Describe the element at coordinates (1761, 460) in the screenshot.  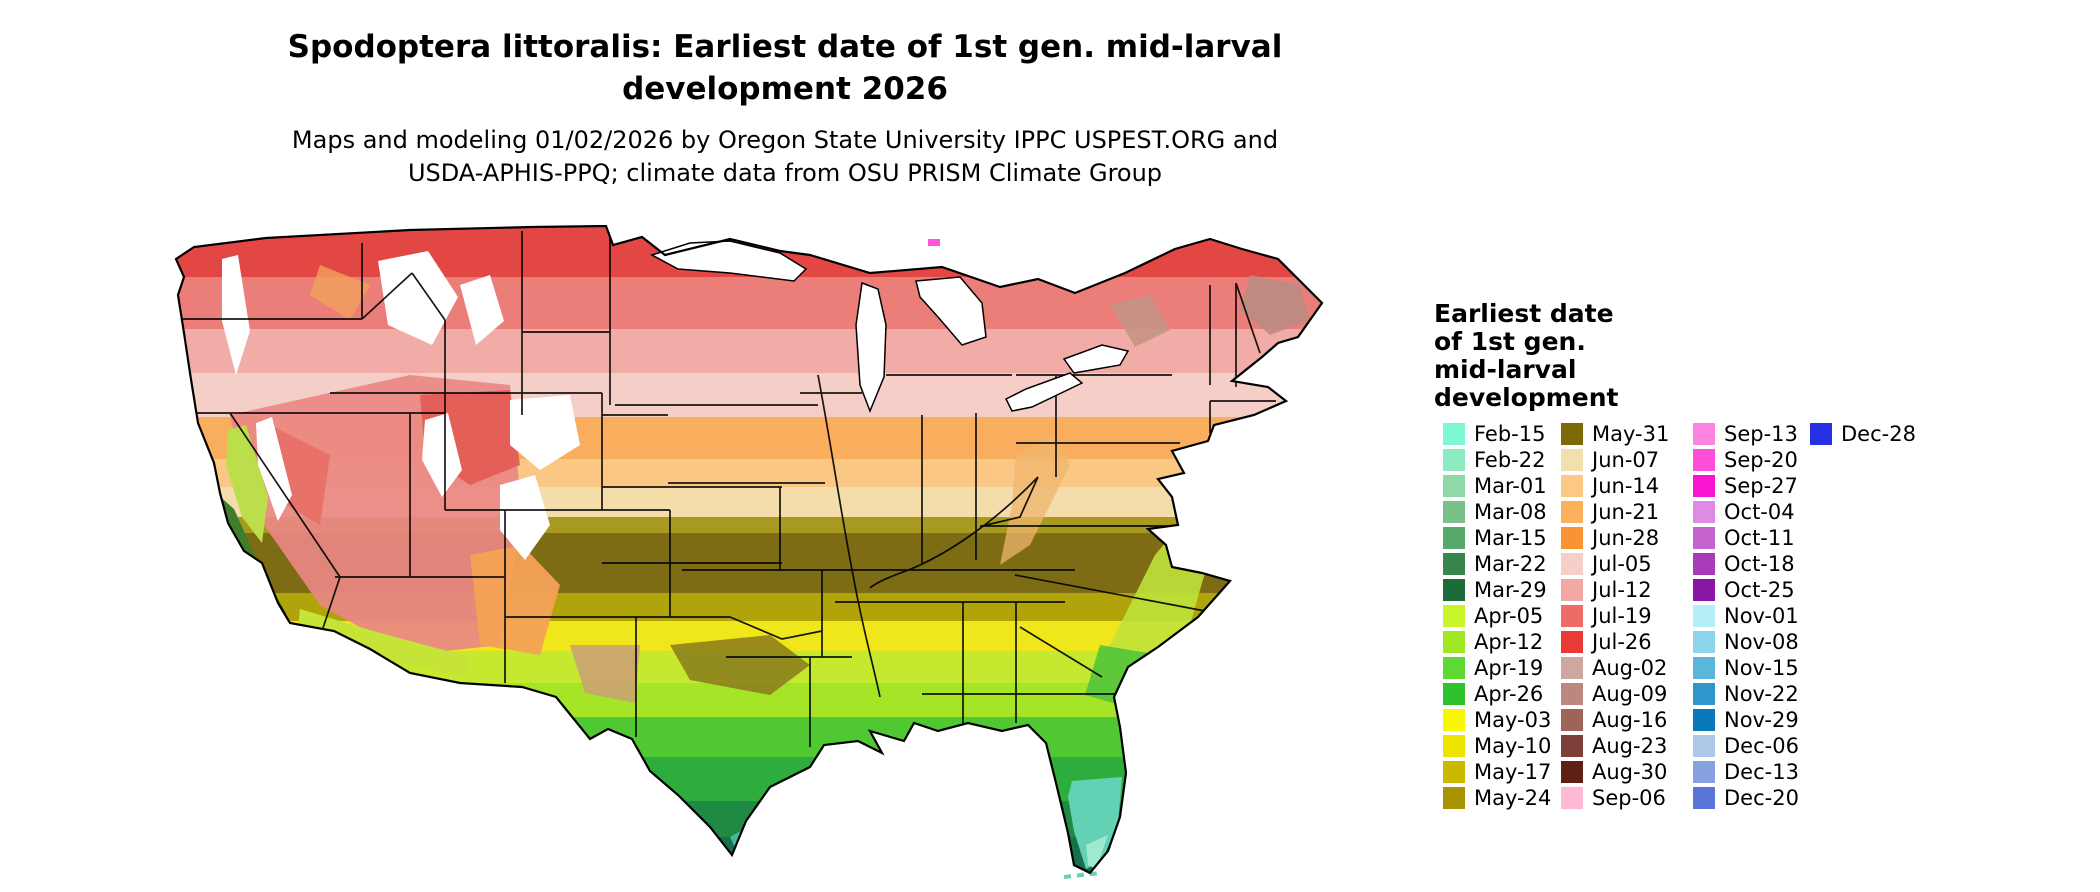
I see `legend-label: Sep-20` at that location.